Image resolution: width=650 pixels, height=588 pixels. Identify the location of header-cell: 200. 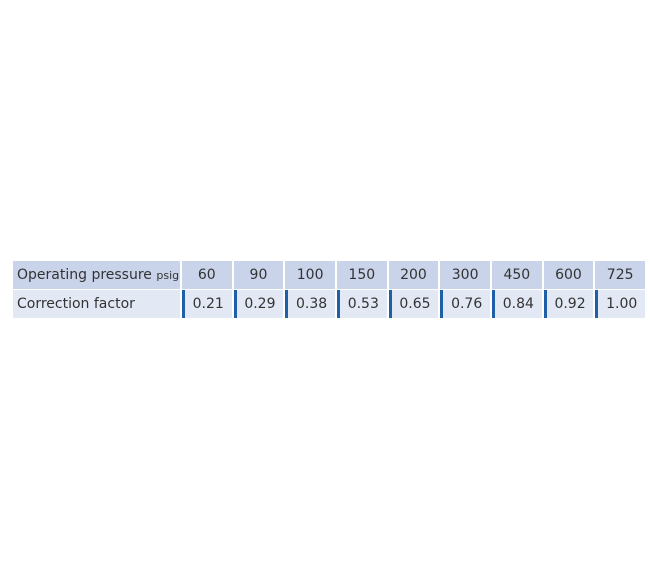
(413, 275).